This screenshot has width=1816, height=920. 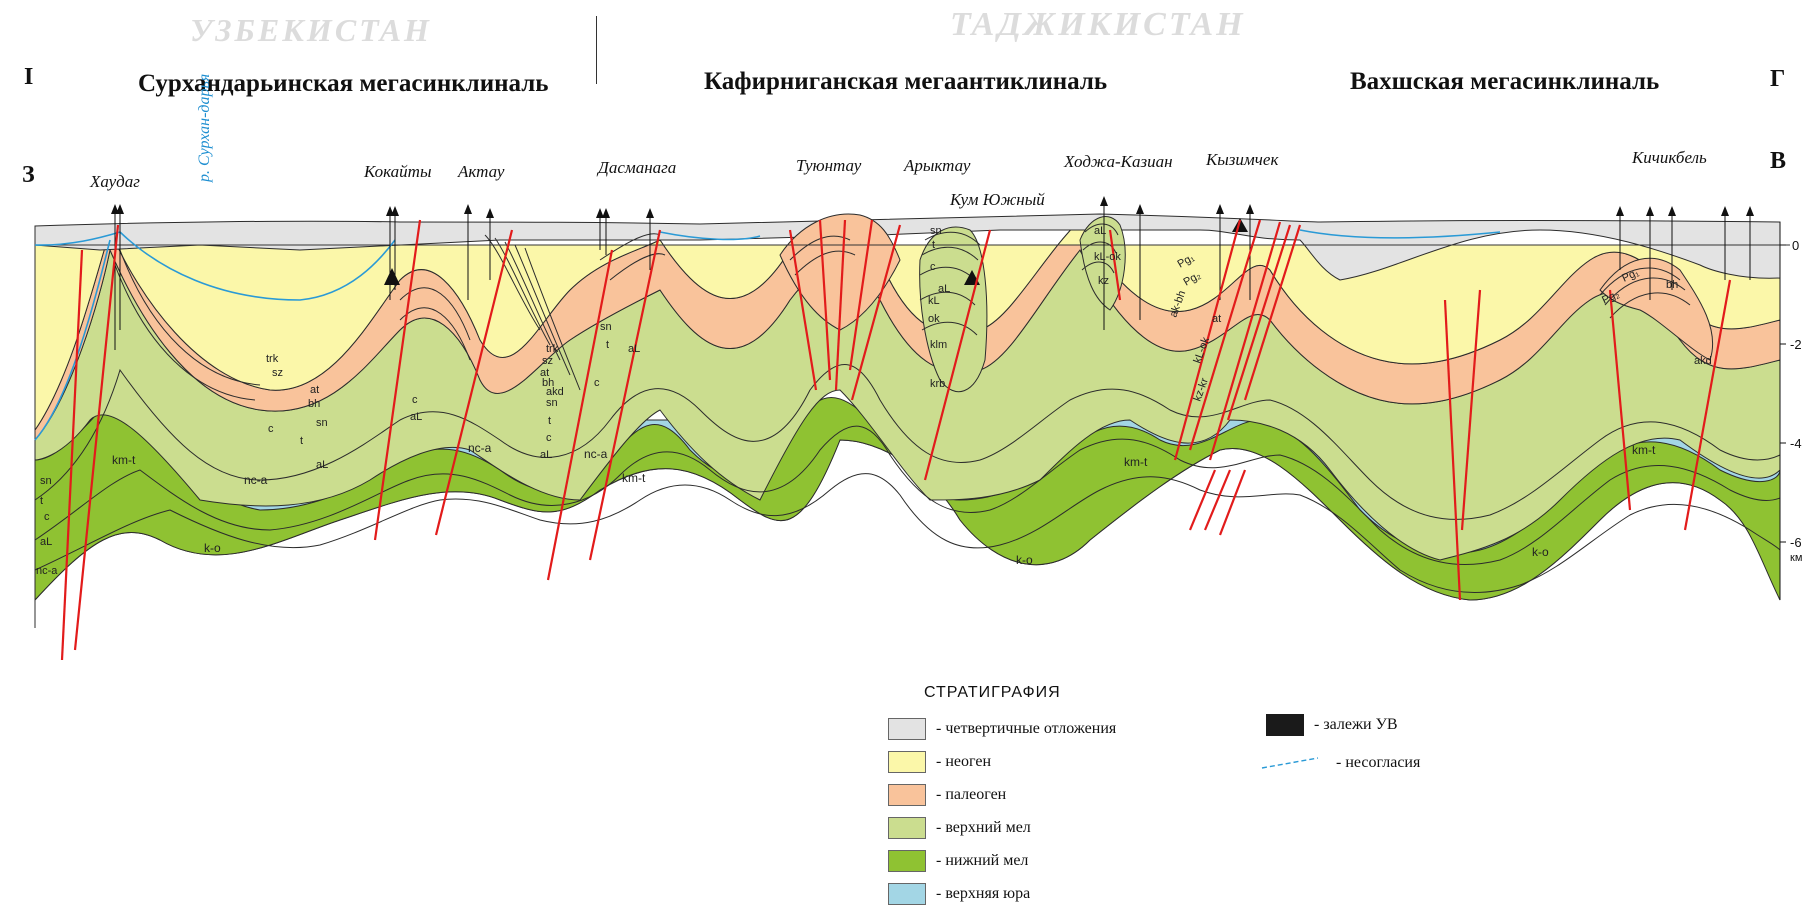 I want to click on swatch-upper-jurassic, so click(x=907, y=894).